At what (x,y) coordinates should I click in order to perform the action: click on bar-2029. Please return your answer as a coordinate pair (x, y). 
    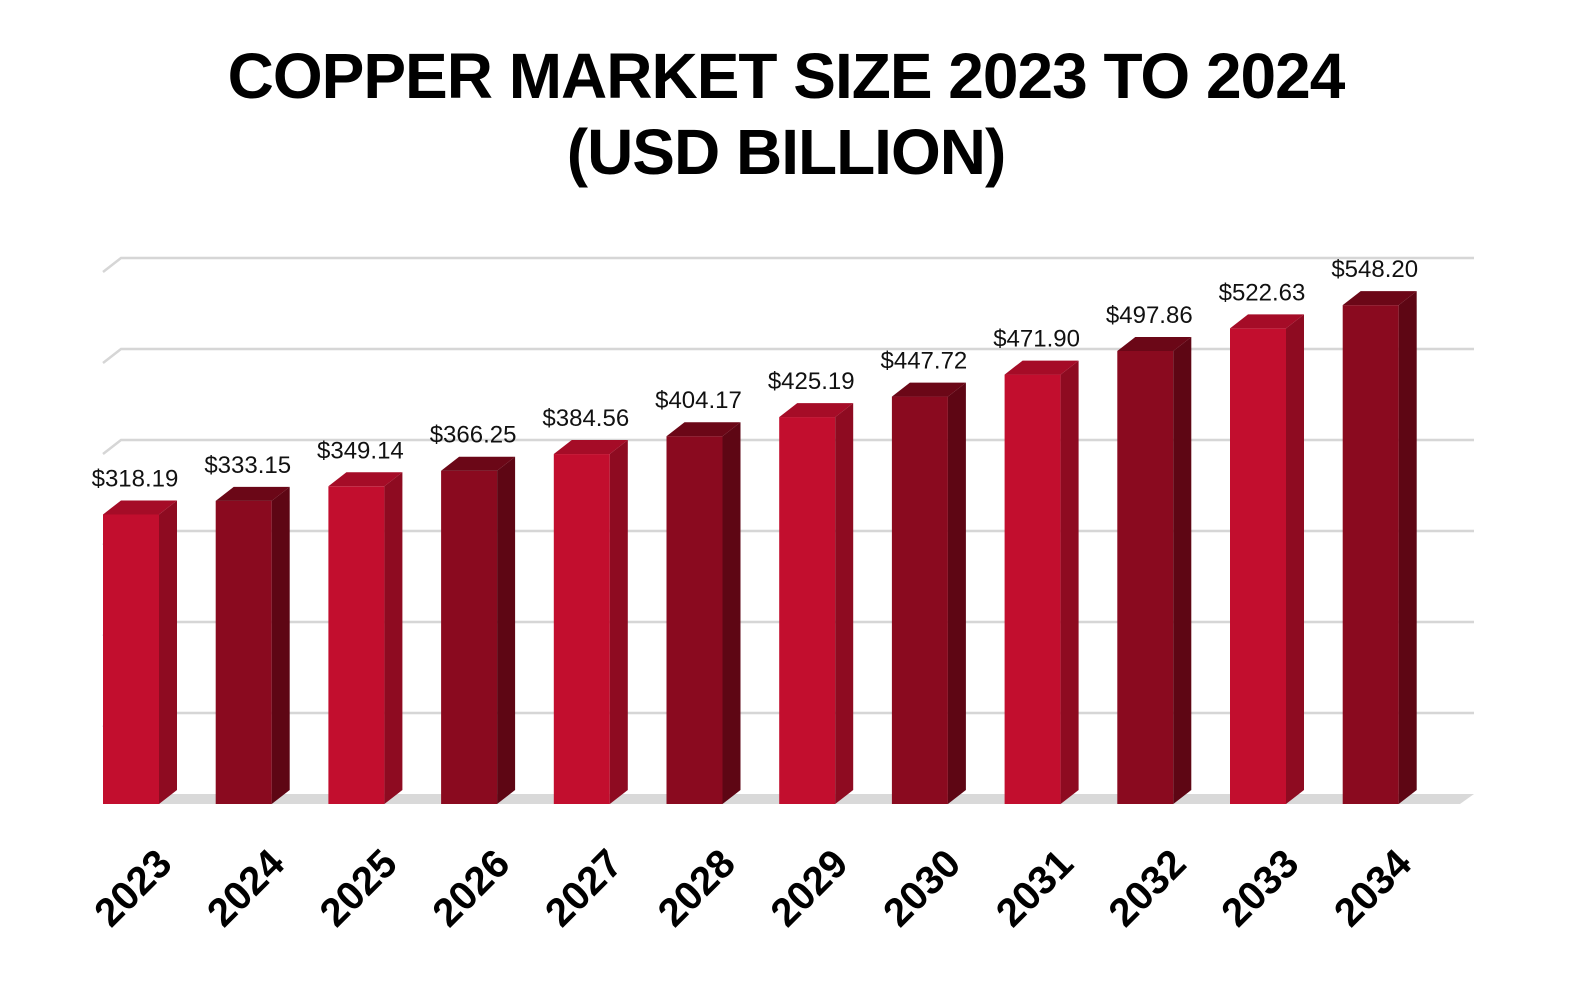
    Looking at the image, I should click on (816, 603).